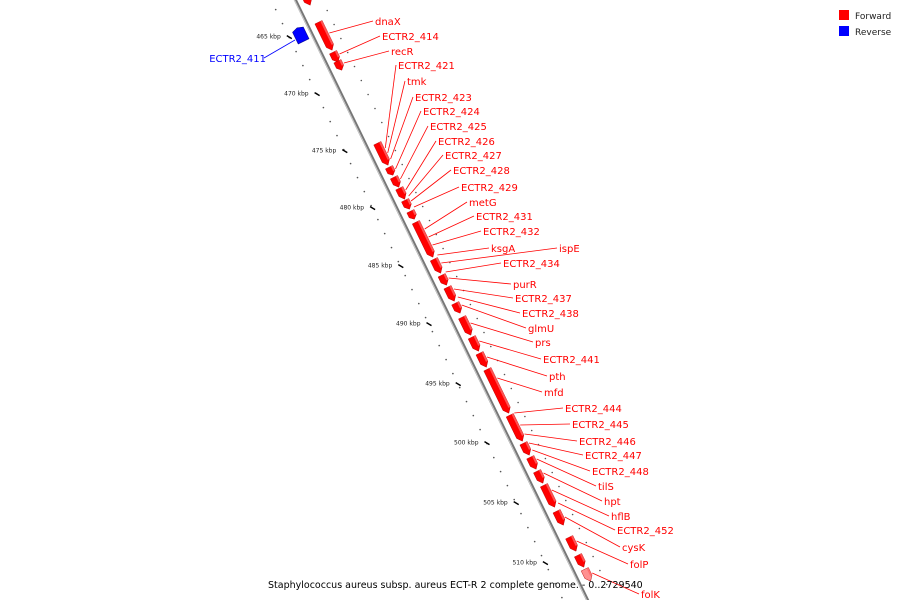  What do you see at coordinates (554, 393) in the screenshot?
I see `gene-label: mfd` at bounding box center [554, 393].